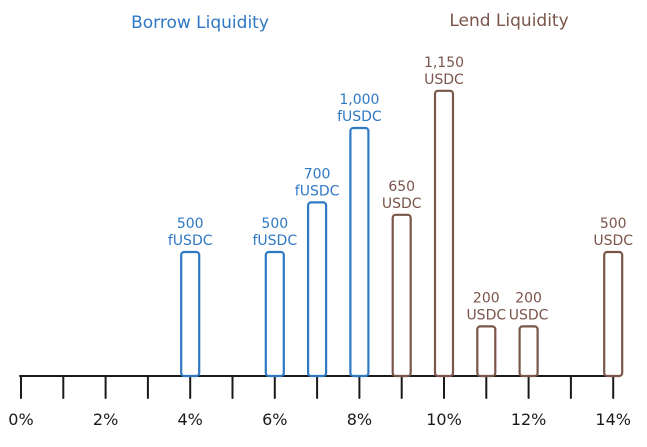 The image size is (647, 447). What do you see at coordinates (200, 23) in the screenshot?
I see `legend-borrow-liquidity: Borrow Liquidity` at bounding box center [200, 23].